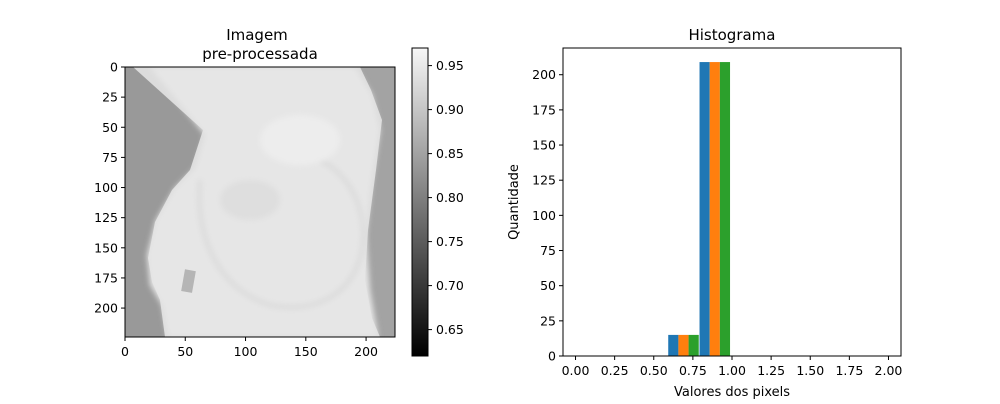 This screenshot has height=404, width=1000. What do you see at coordinates (548, 285) in the screenshot?
I see `histogram-y-tick-label: 50` at bounding box center [548, 285].